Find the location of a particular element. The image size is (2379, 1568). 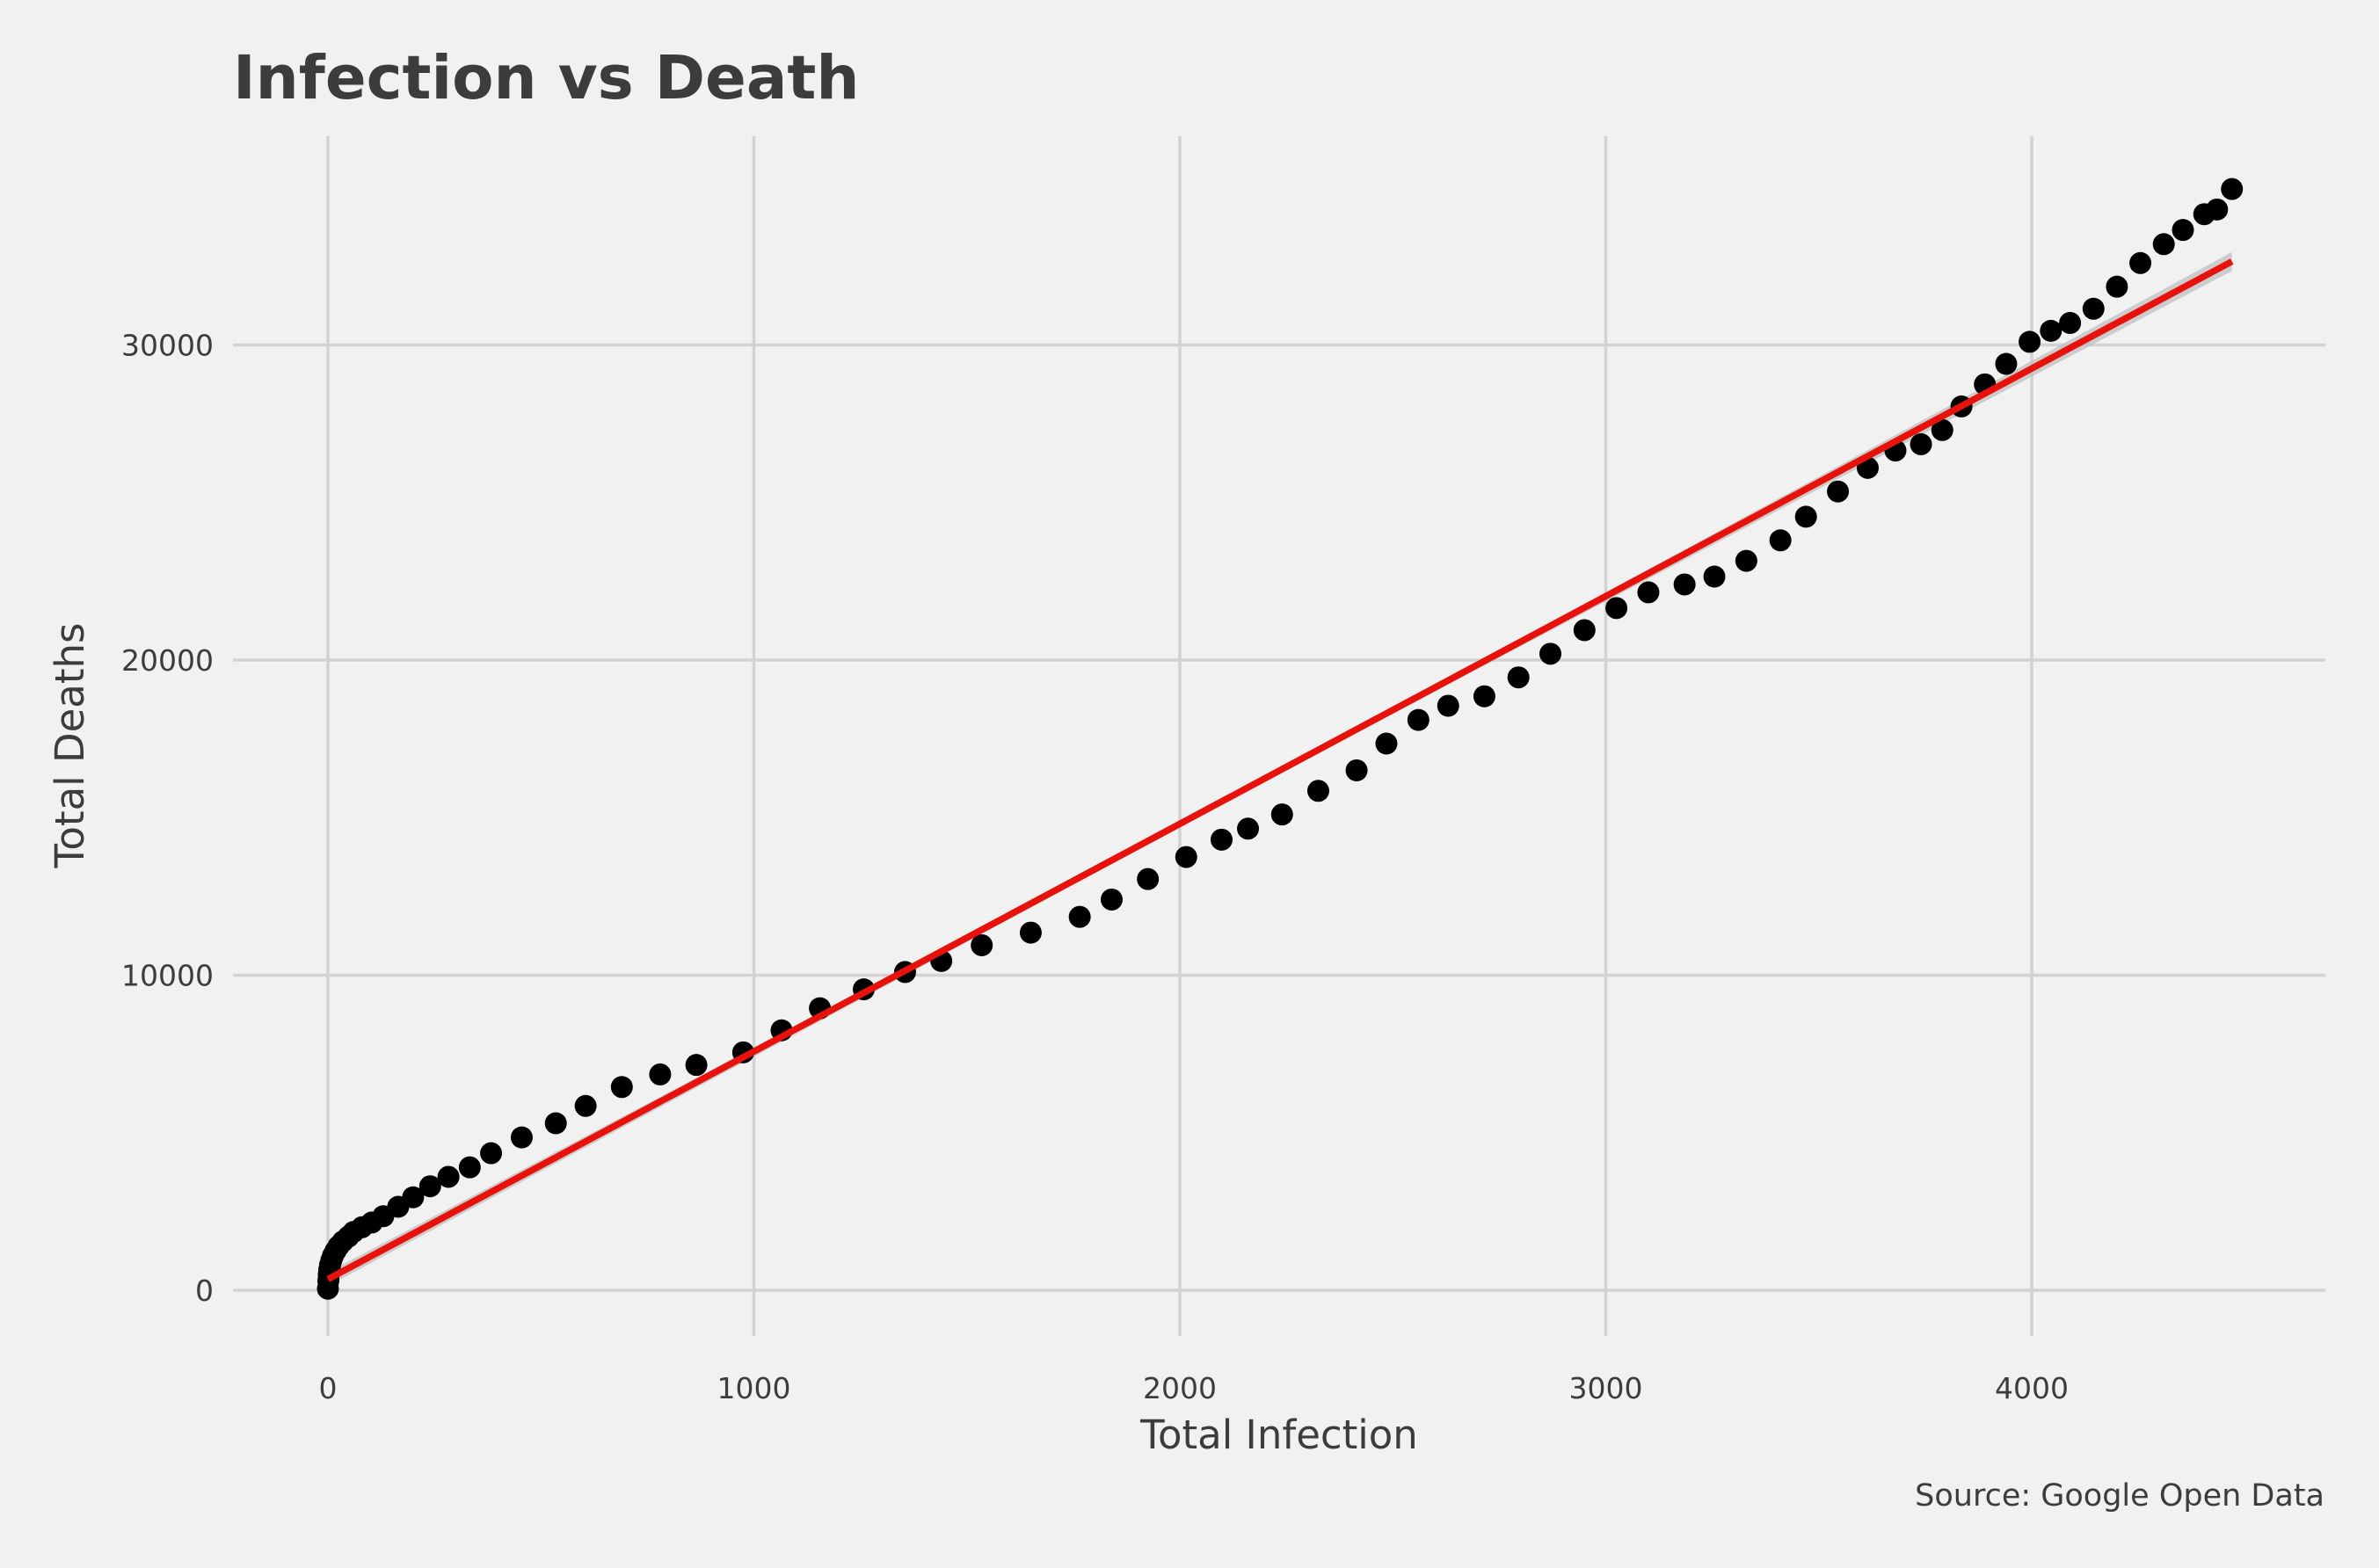

x-axis-title: Total Infection is located at coordinates (1278, 1435).